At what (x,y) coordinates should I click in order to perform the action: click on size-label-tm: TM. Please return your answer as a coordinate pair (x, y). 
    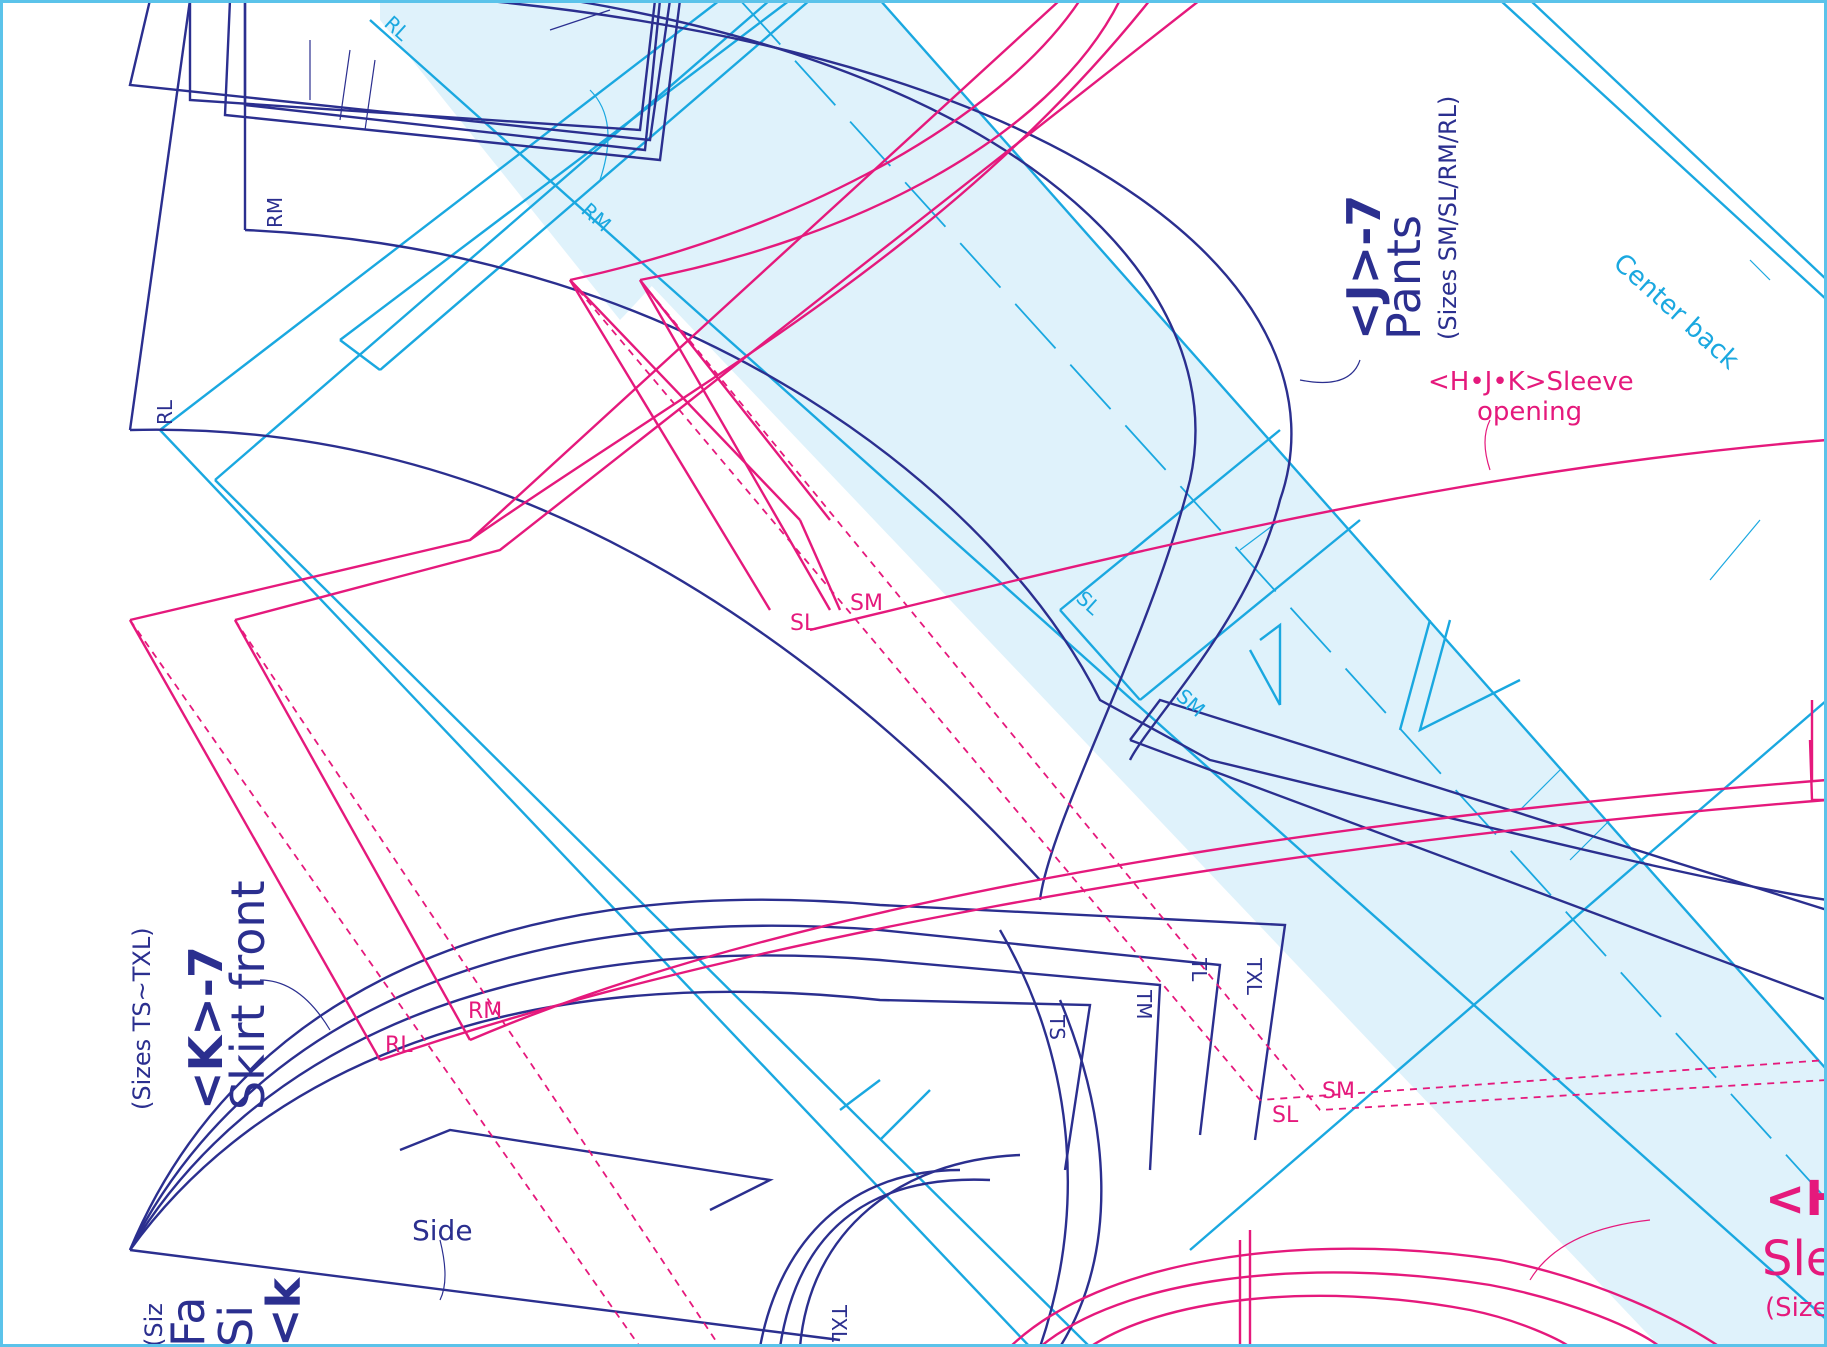
    Looking at the image, I should click on (1144, 1004).